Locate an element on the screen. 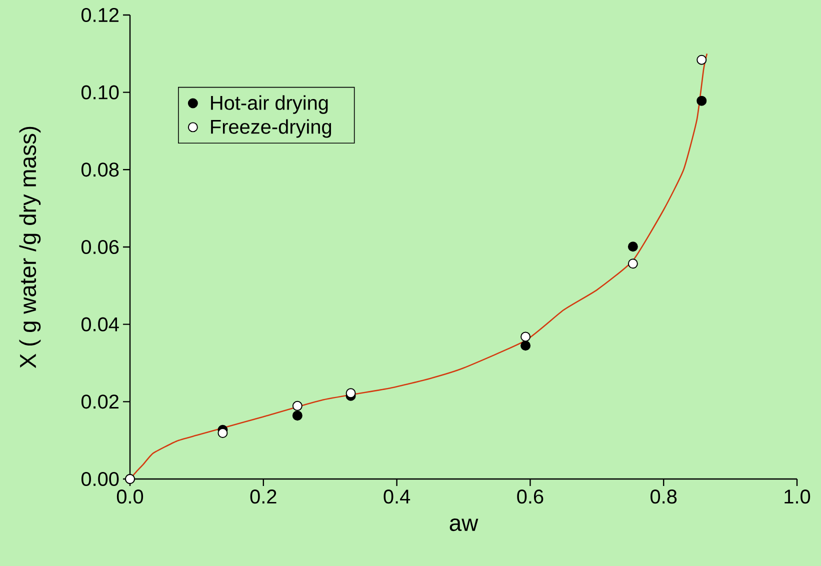 The height and width of the screenshot is (566, 821). x-tick-label: 0.6 is located at coordinates (530, 497).